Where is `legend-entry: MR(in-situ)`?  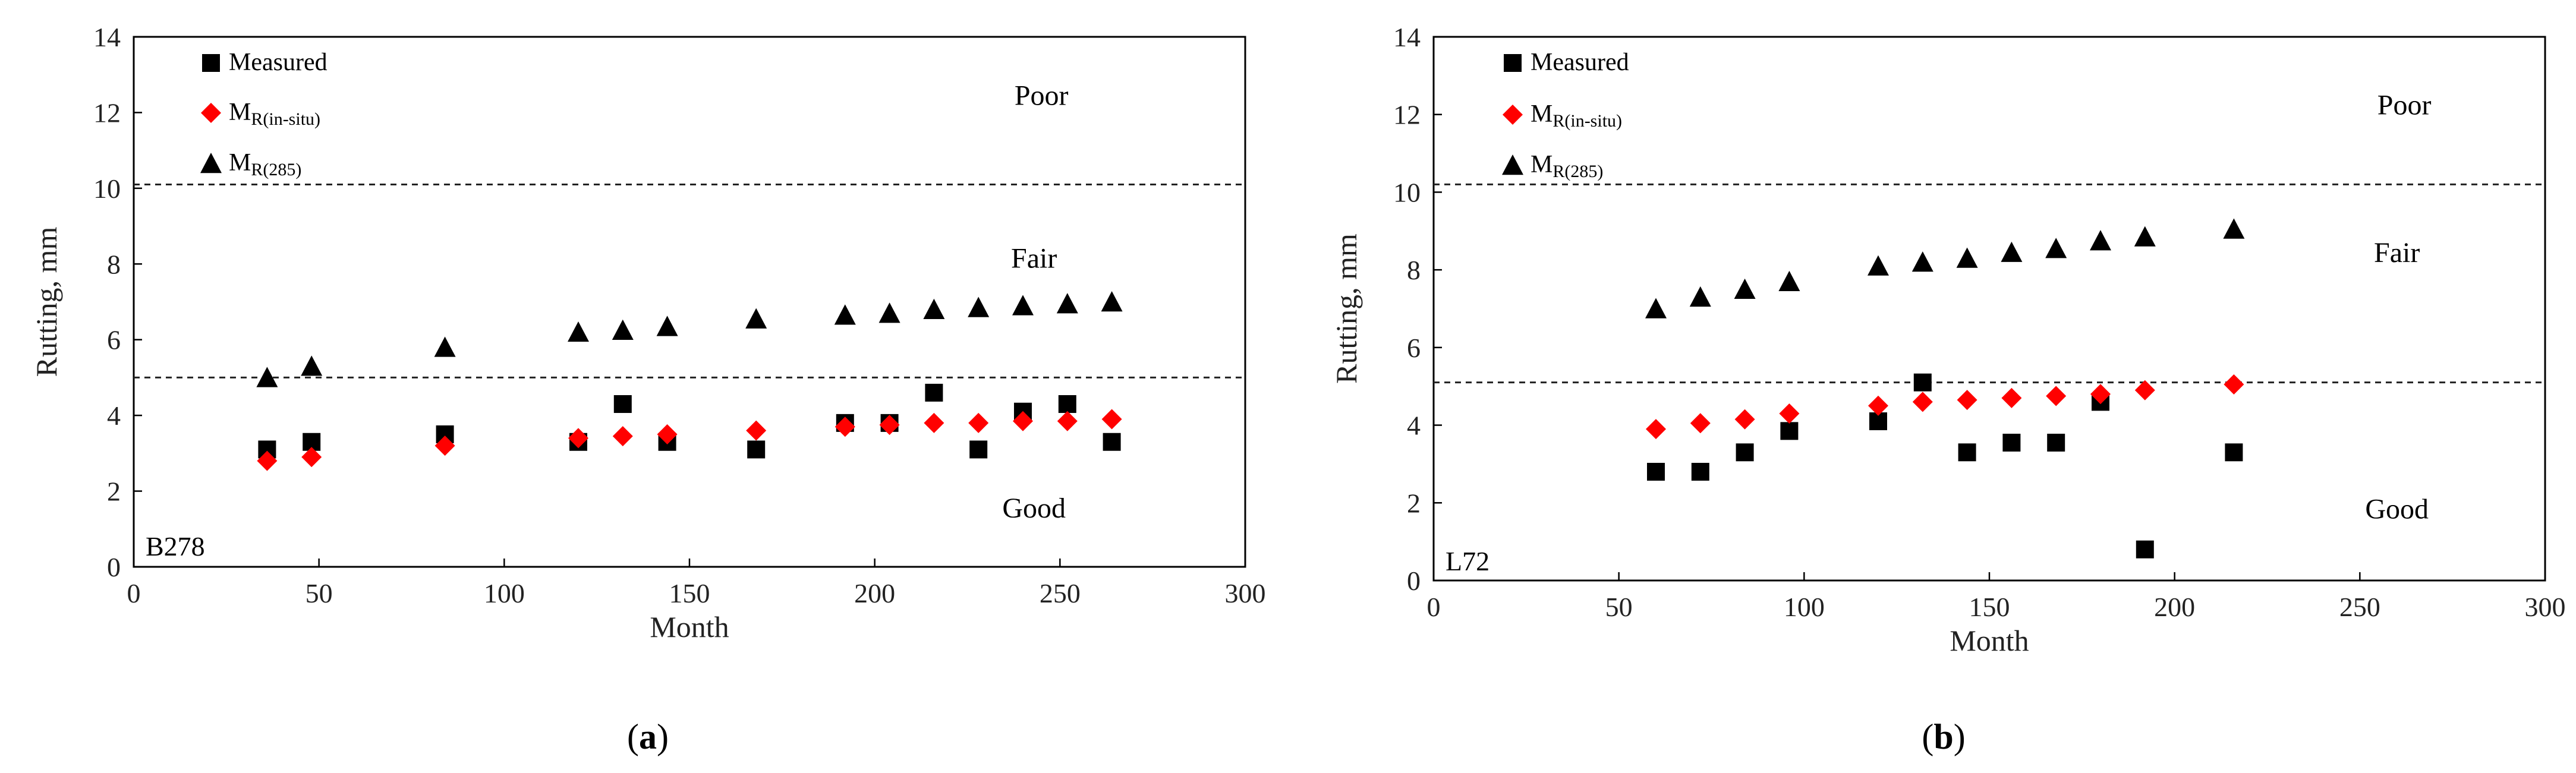
legend-entry: MR(in-situ) is located at coordinates (274, 114).